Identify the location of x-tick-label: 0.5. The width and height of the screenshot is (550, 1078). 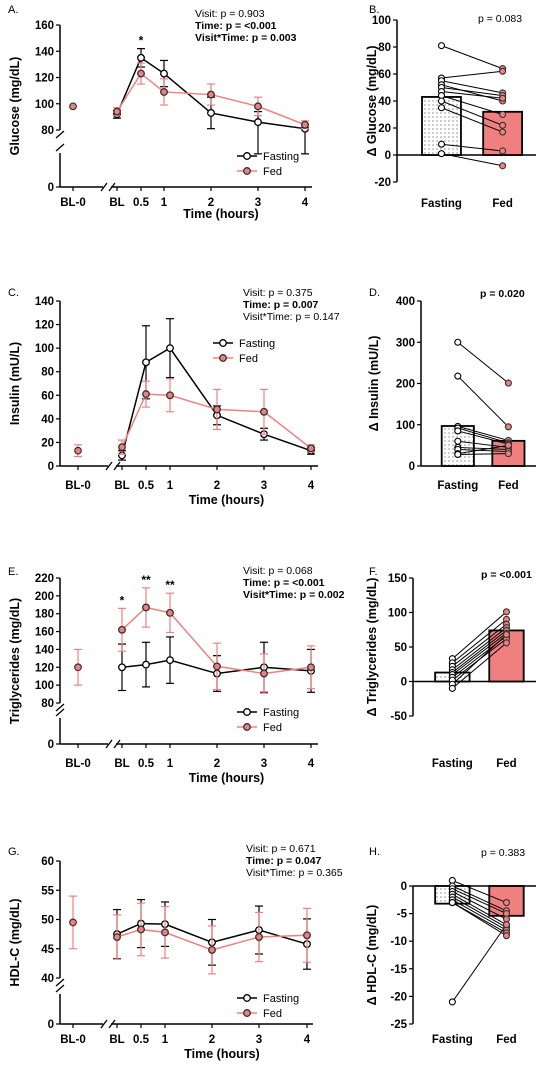
(146, 486).